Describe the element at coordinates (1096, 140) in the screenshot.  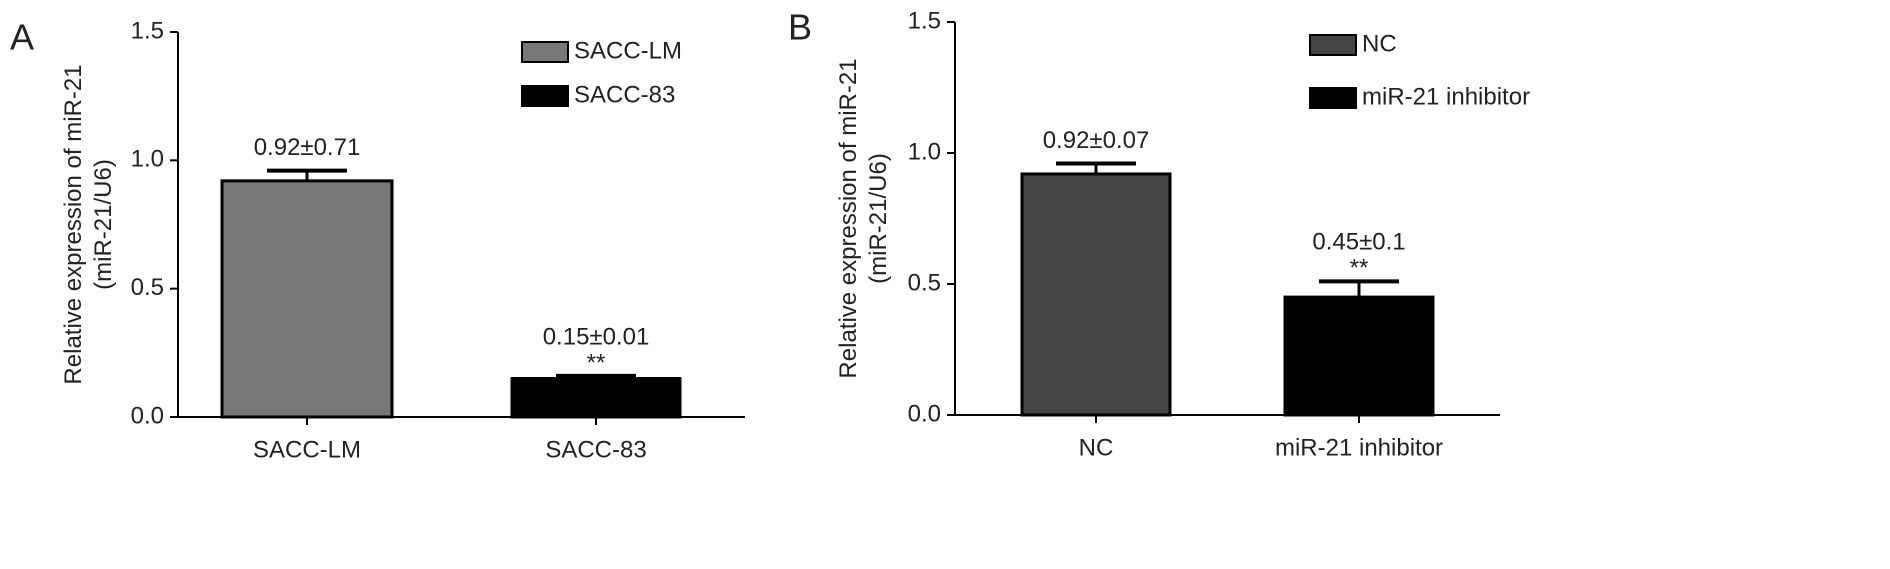
I see `value-label: 0.92±0.07` at that location.